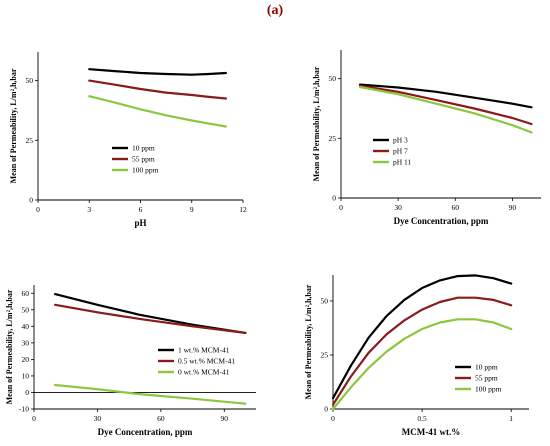  Describe the element at coordinates (511, 418) in the screenshot. I see `x-tick-label: 1` at that location.